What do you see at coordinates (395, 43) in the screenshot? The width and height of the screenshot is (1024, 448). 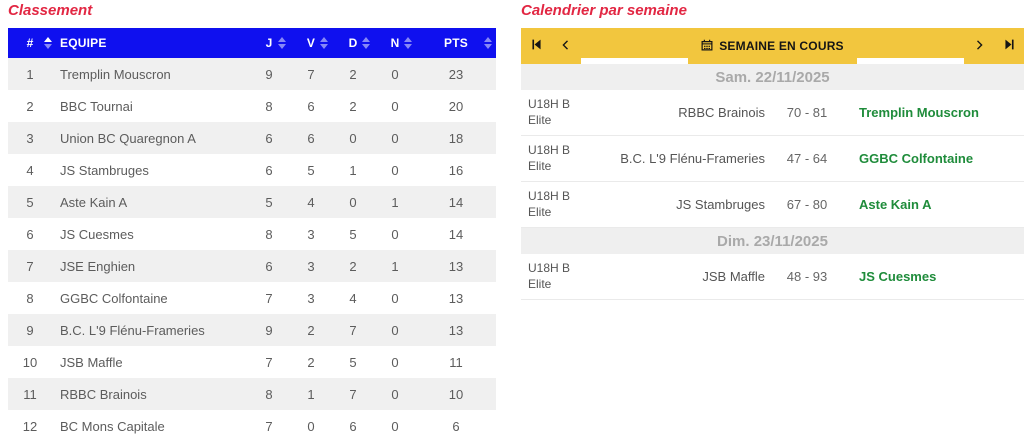 I see `column-header-draws: N` at bounding box center [395, 43].